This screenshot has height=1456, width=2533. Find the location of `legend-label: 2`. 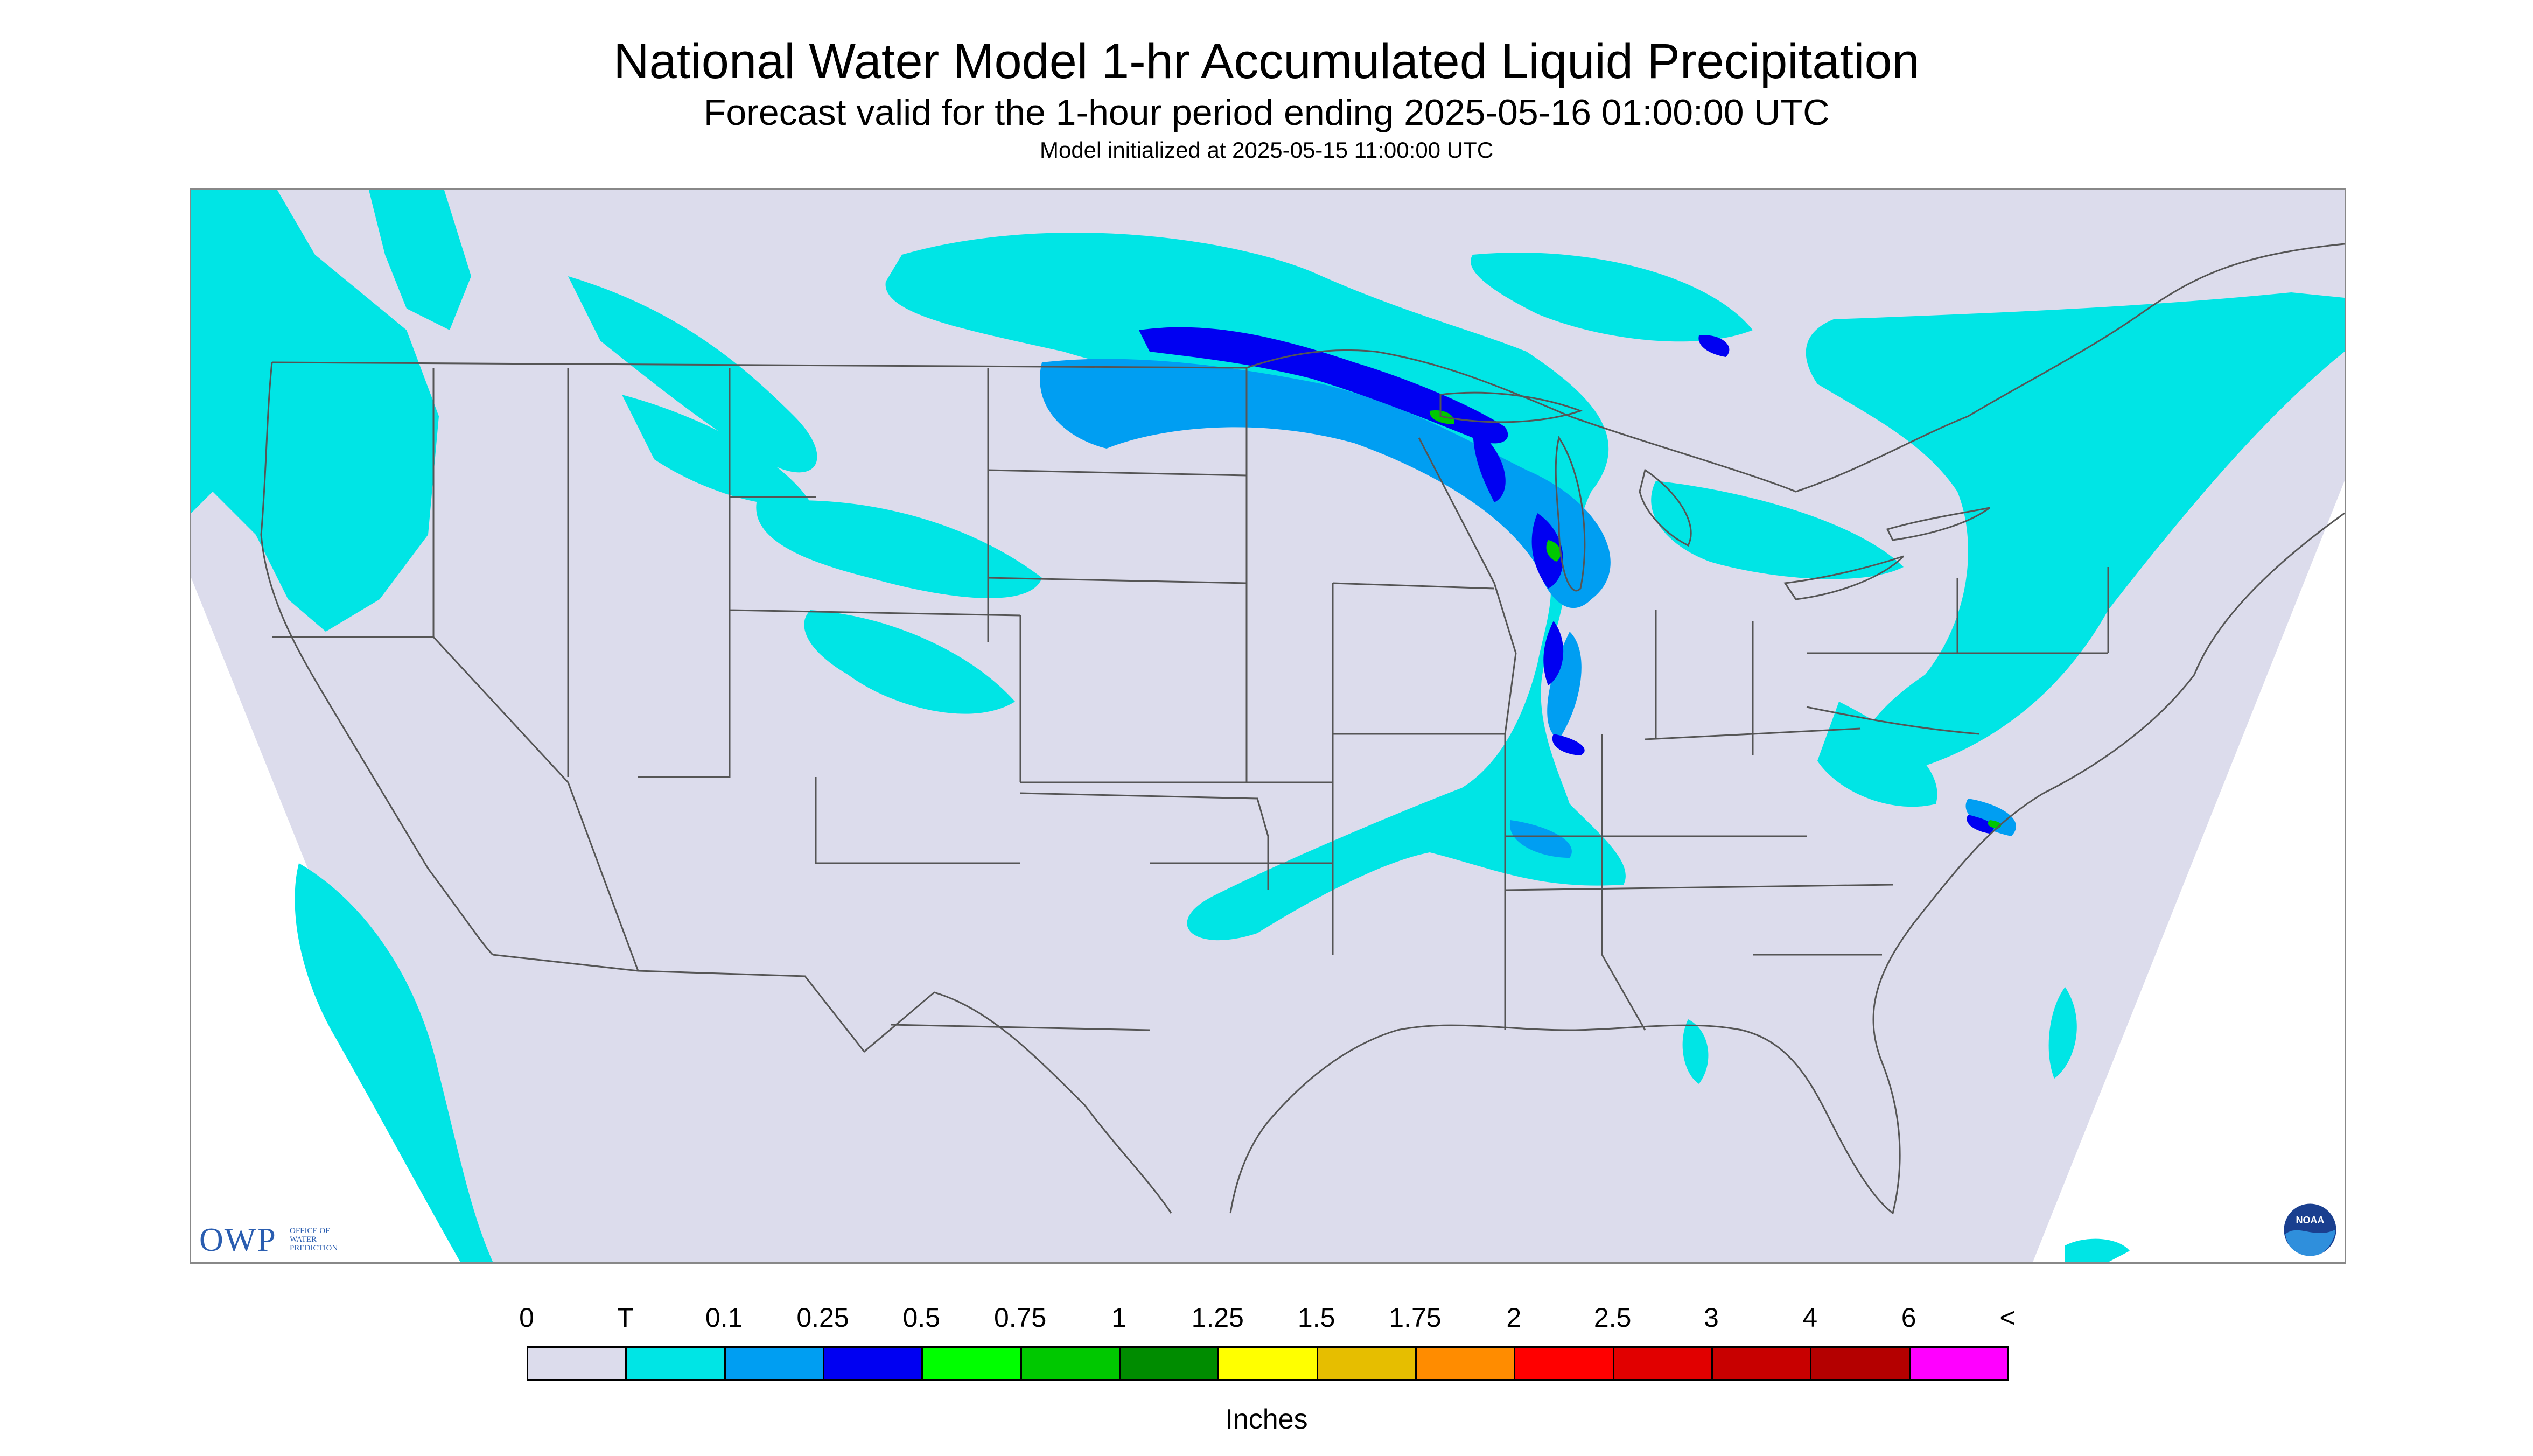

legend-label: 2 is located at coordinates (1514, 1318).